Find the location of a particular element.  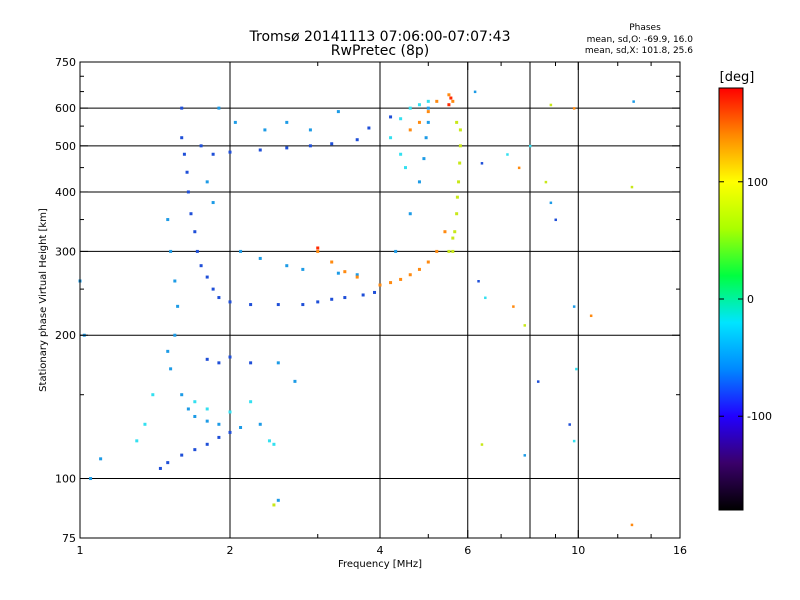

x-tick-label: 1 is located at coordinates (80, 550).